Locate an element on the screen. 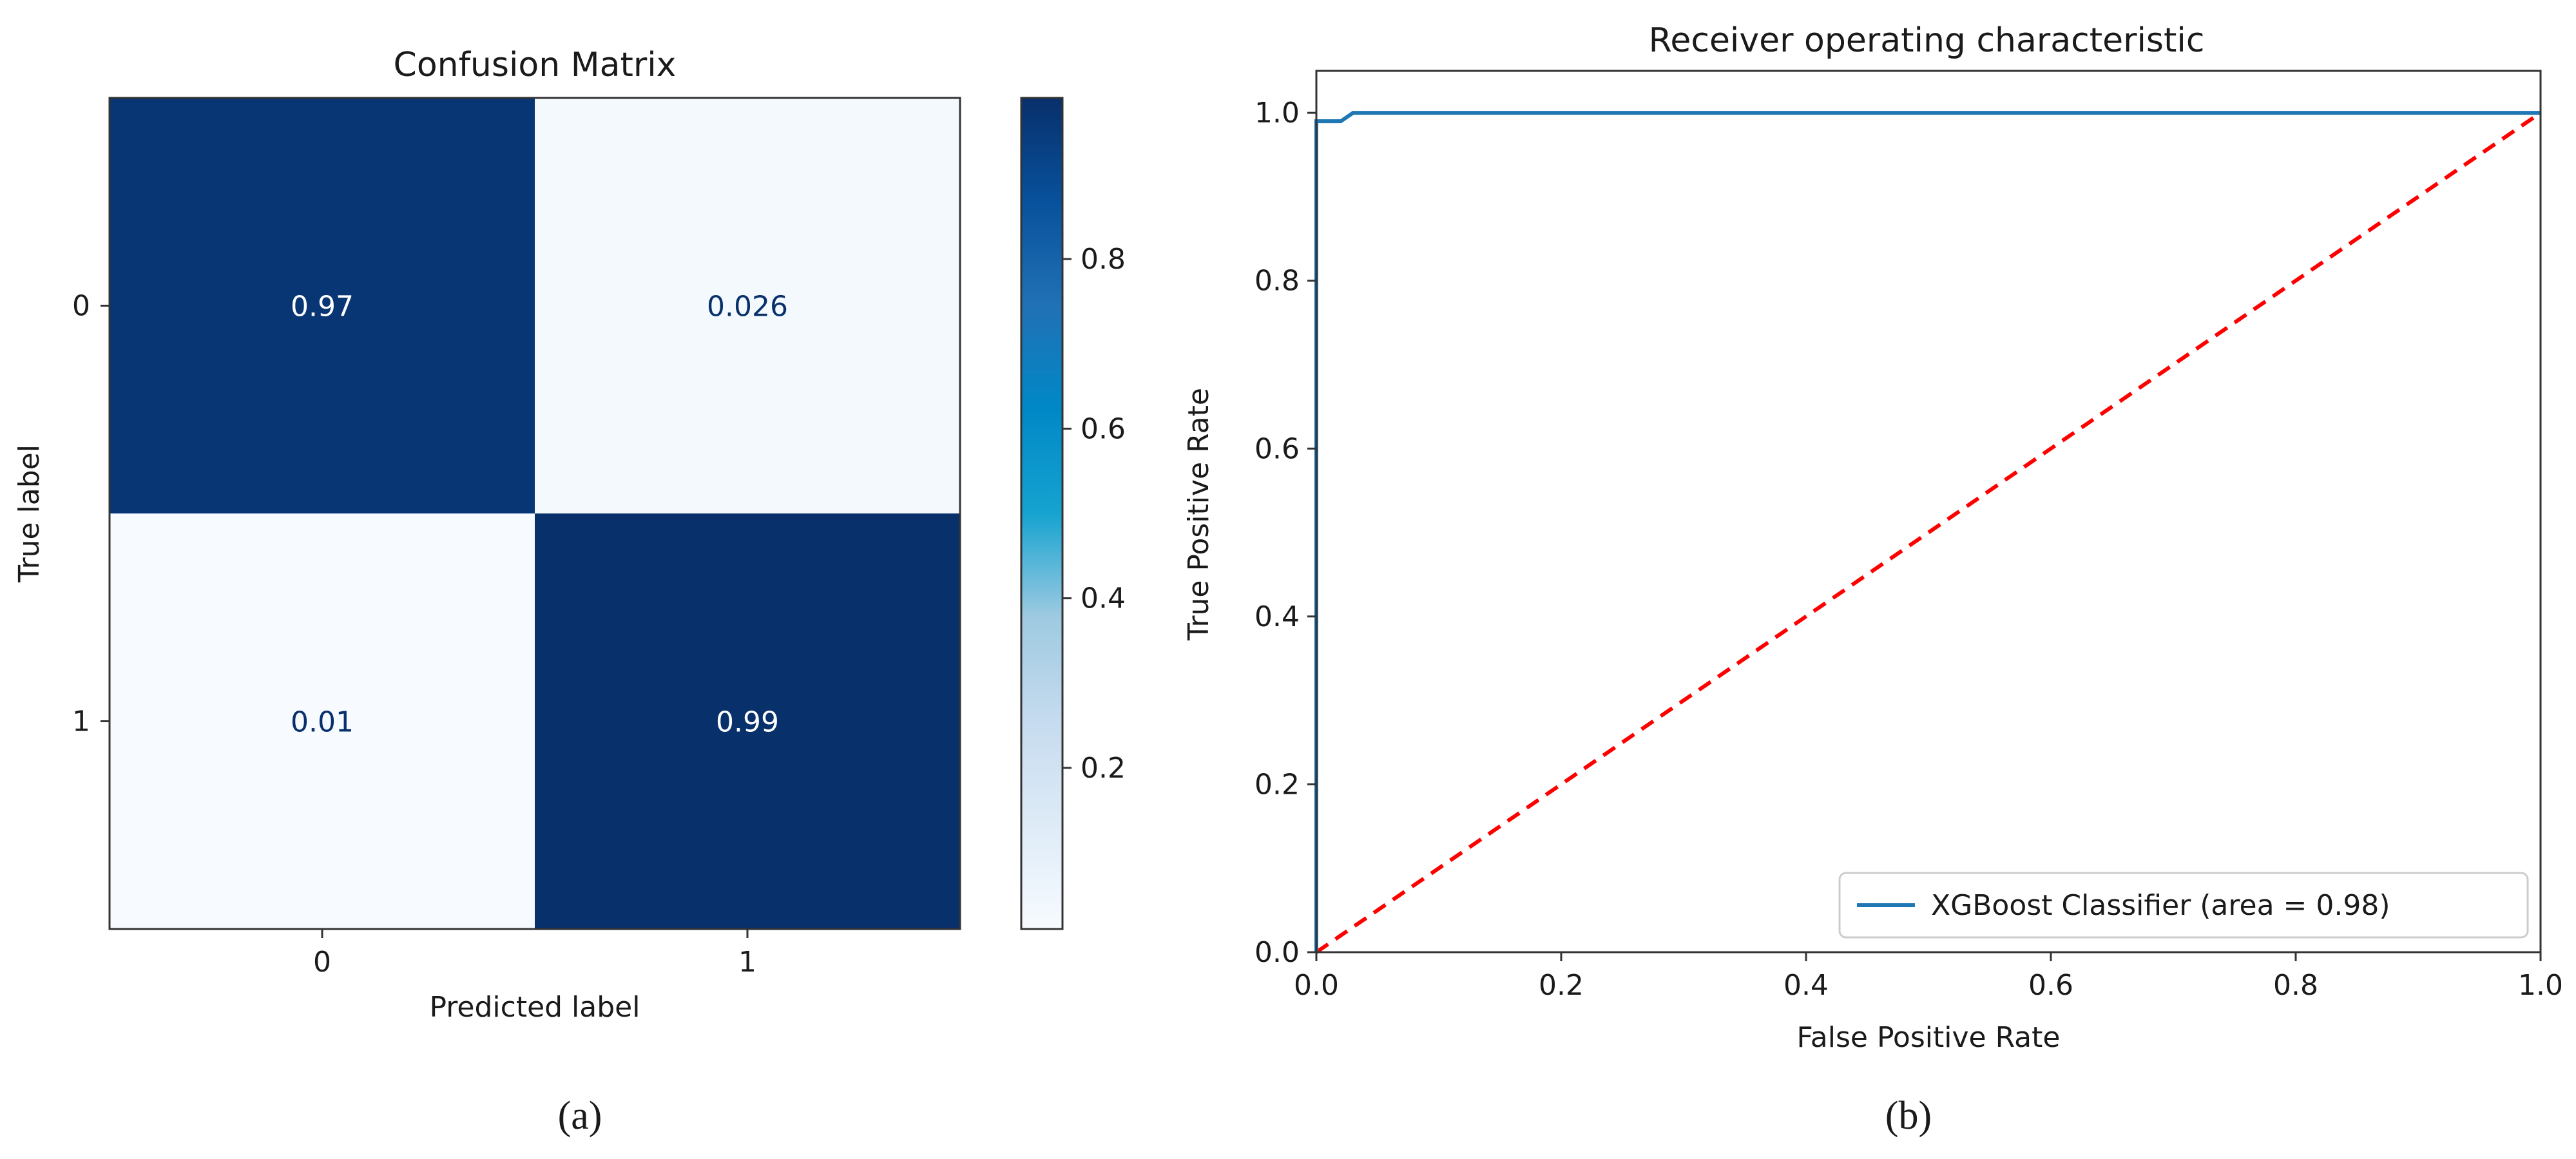 This screenshot has width=2576, height=1159. colorbar is located at coordinates (1042, 513).